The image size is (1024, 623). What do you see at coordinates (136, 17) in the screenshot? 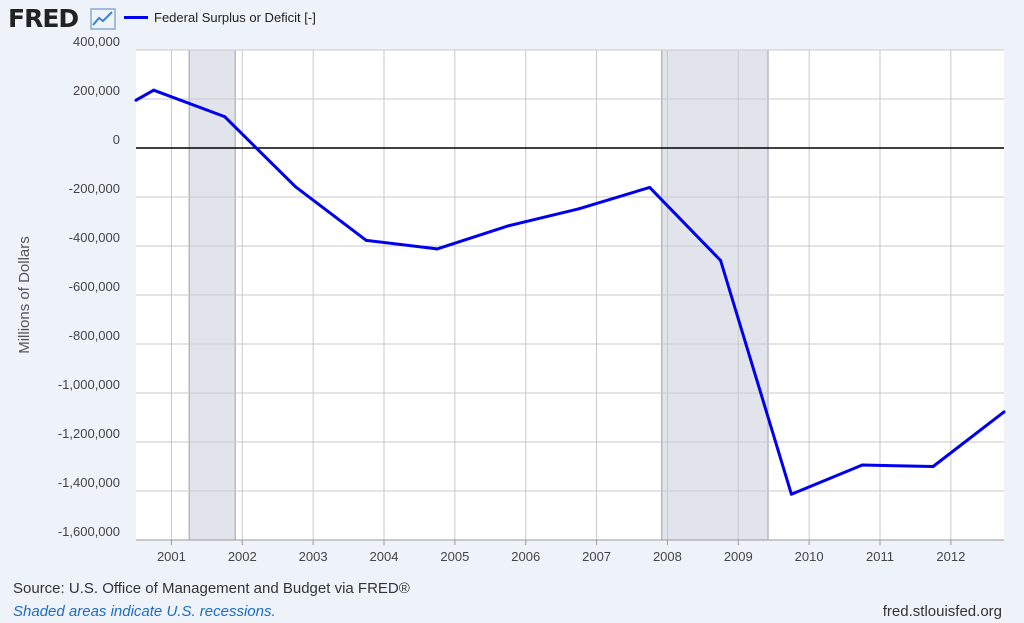
I see `legend-line-swatch` at bounding box center [136, 17].